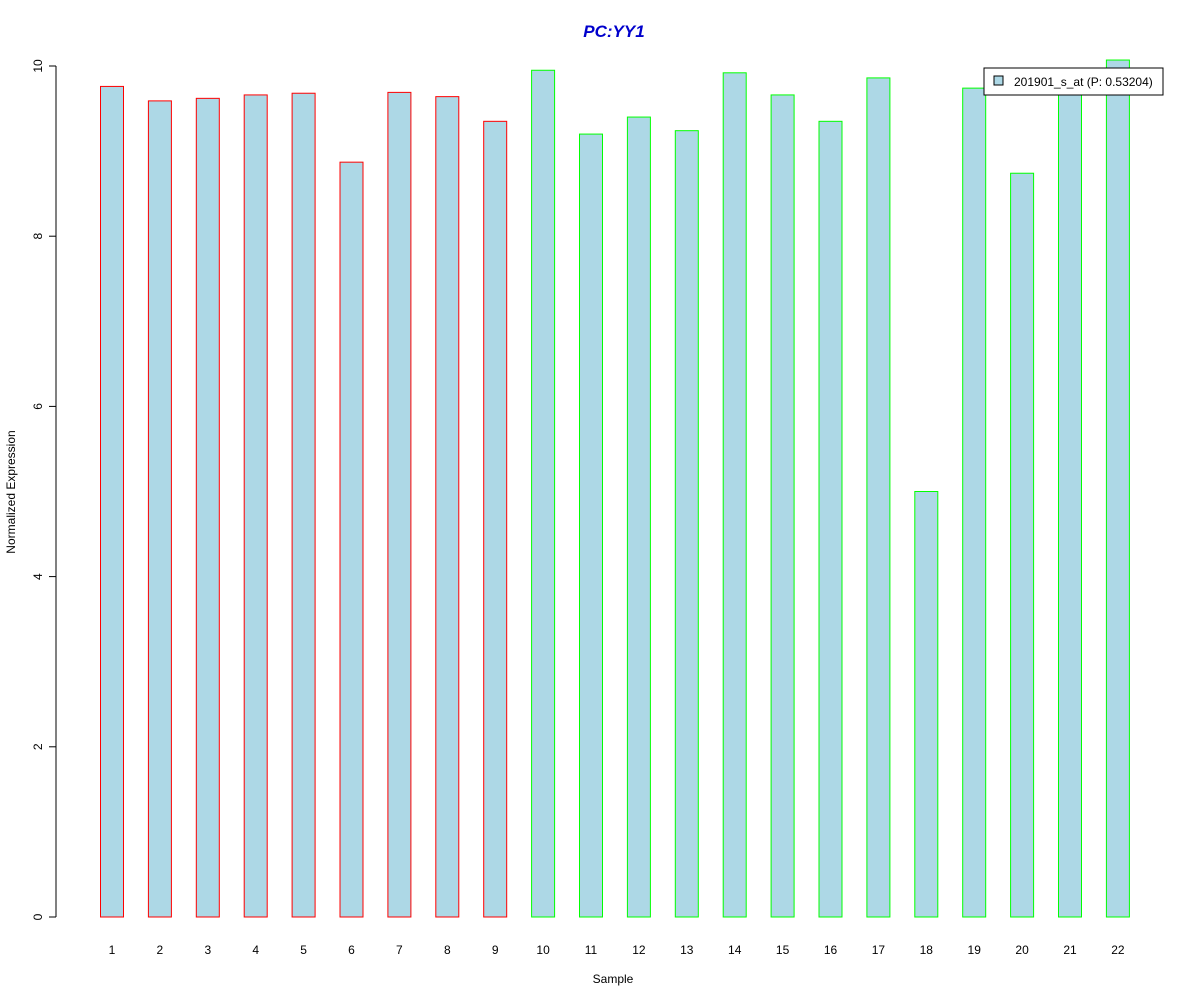 The width and height of the screenshot is (1200, 1005). Describe the element at coordinates (735, 950) in the screenshot. I see `x-tick-label: 14` at that location.